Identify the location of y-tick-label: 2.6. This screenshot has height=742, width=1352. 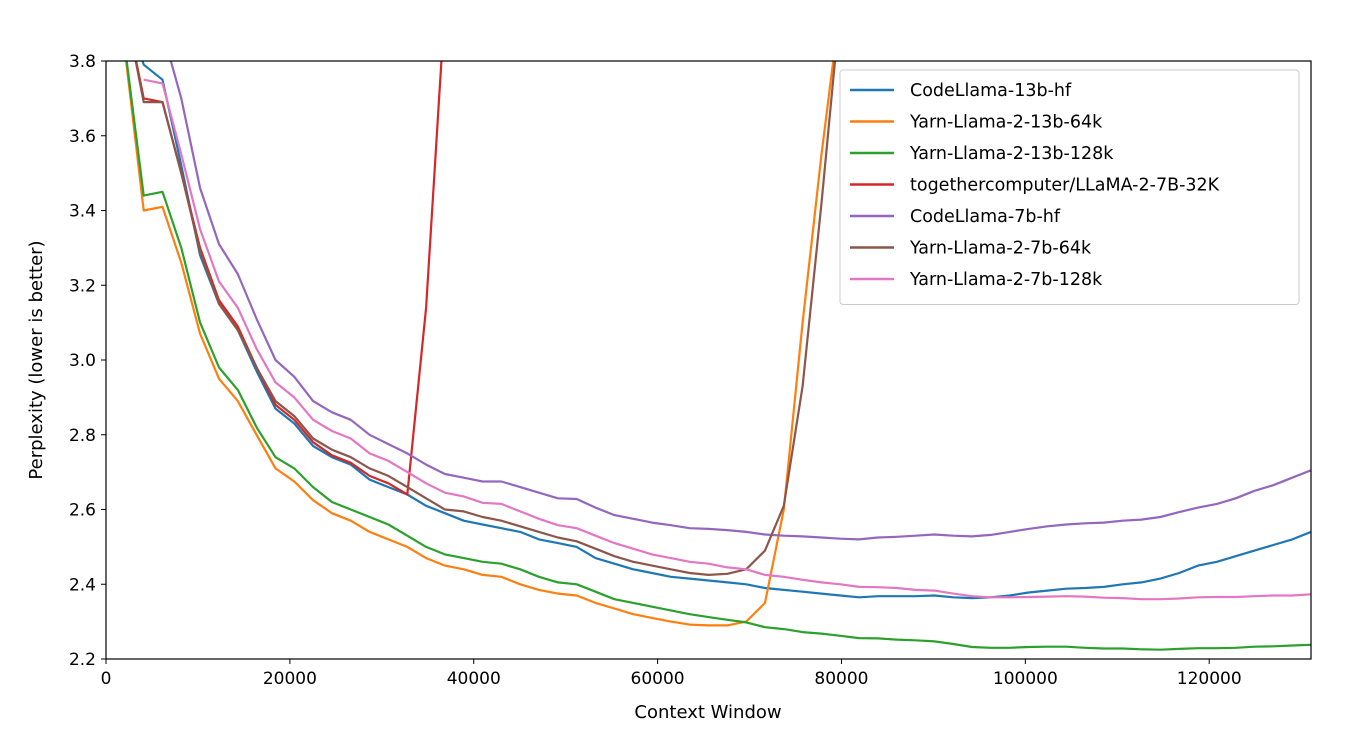
(82, 511).